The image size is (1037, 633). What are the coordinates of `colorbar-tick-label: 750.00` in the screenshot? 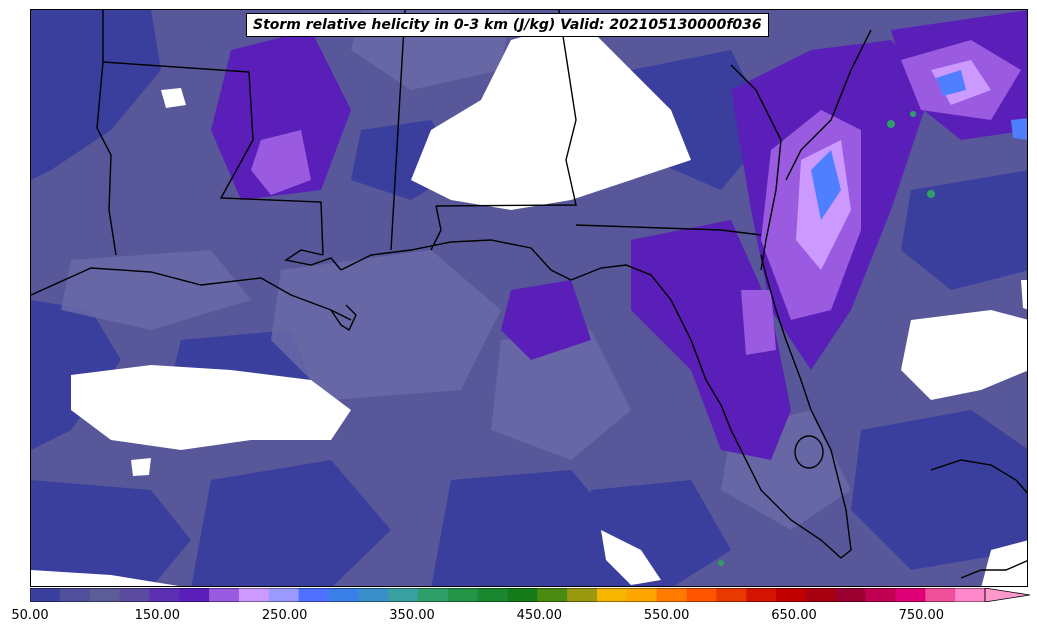 It's located at (921, 615).